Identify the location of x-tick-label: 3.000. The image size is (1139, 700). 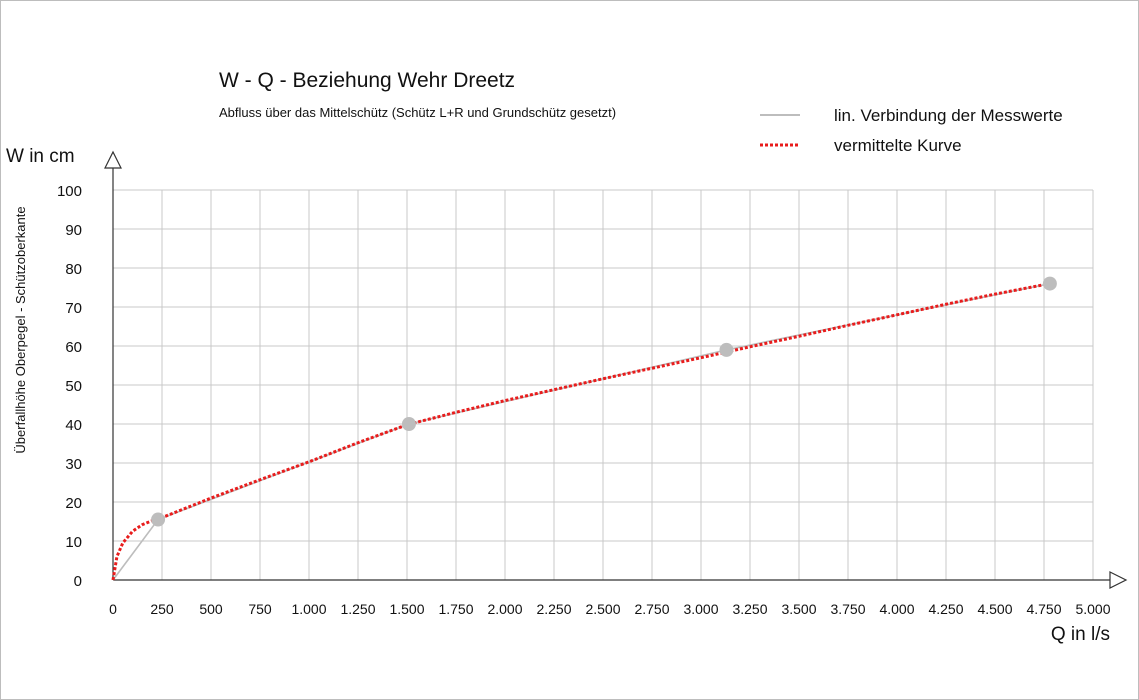
(700, 609).